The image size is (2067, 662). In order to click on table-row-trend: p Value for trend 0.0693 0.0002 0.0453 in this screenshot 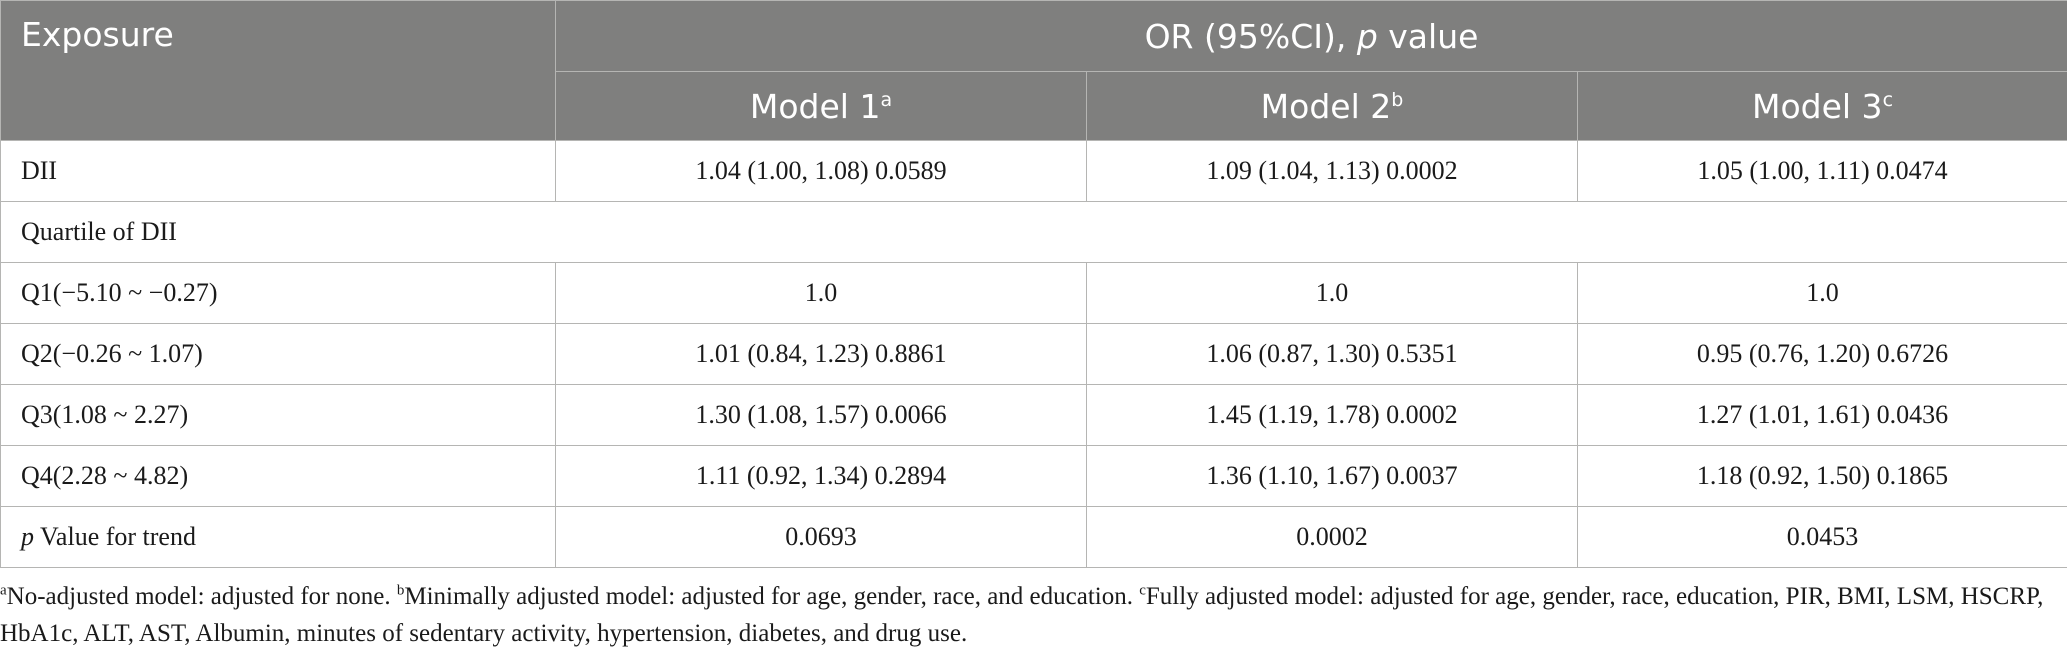, I will do `click(1033, 537)`.